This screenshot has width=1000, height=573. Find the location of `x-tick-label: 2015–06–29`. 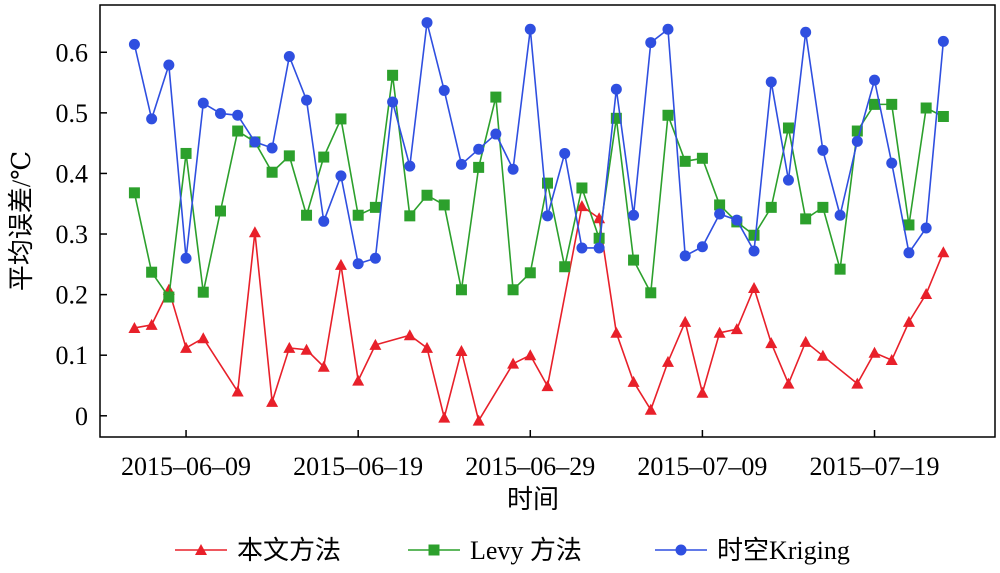

x-tick-label: 2015–06–29 is located at coordinates (530, 466).